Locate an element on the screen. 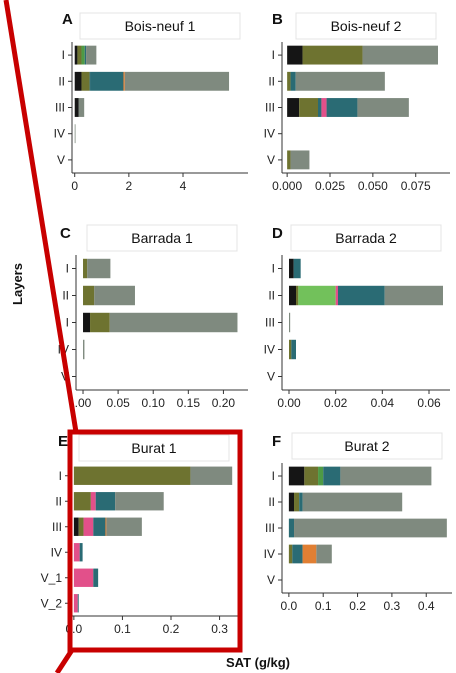  panel-c: Barrada 1C.000.050.100.150.20IIIIIVV is located at coordinates (153, 317).